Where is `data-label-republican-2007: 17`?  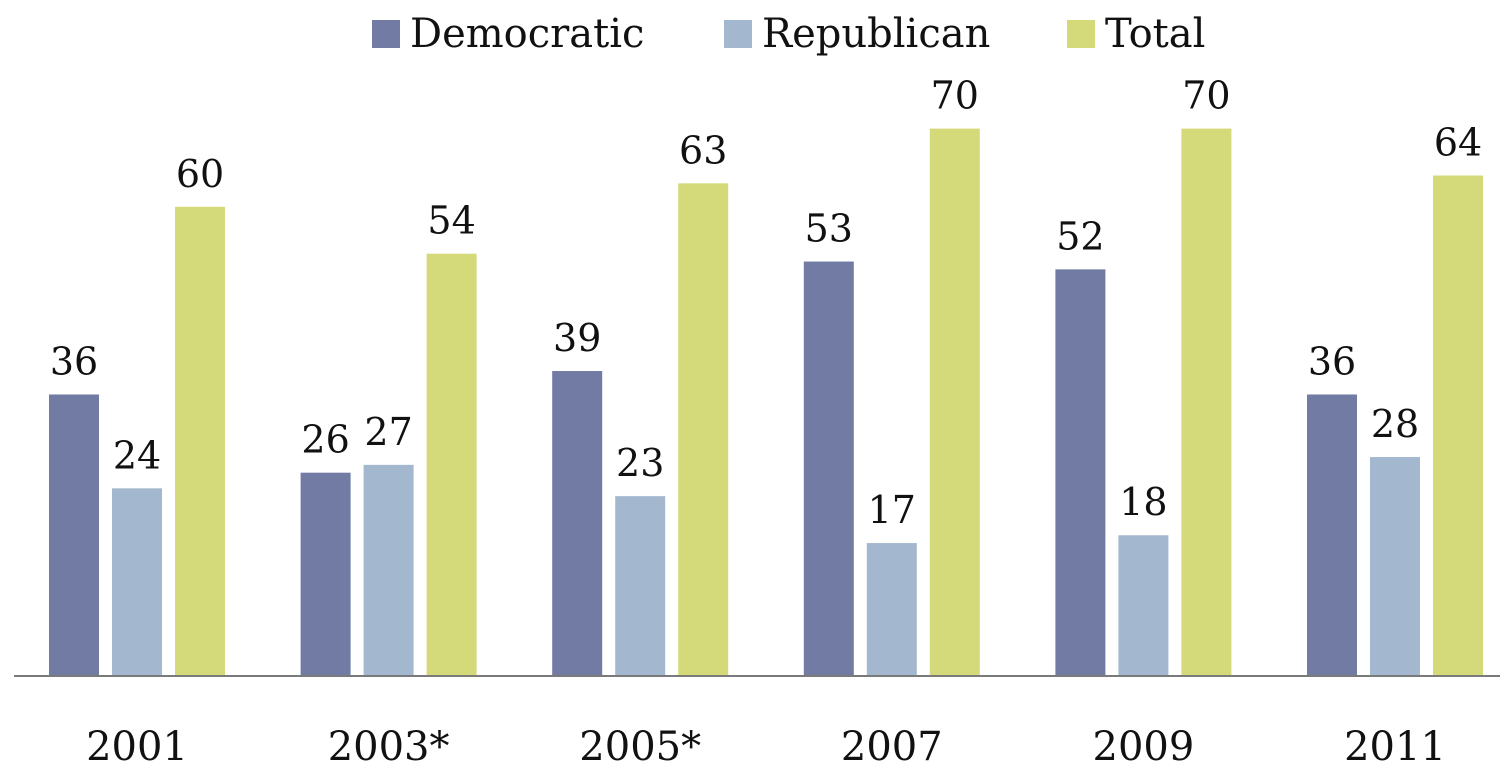
data-label-republican-2007: 17 is located at coordinates (892, 510).